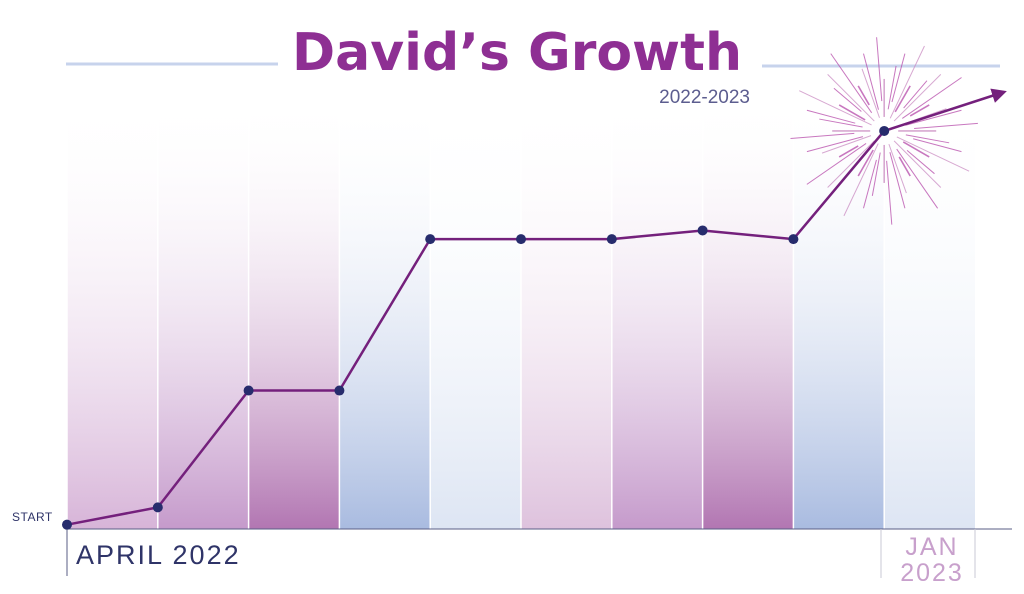  I want to click on y-start-label: START, so click(32, 517).